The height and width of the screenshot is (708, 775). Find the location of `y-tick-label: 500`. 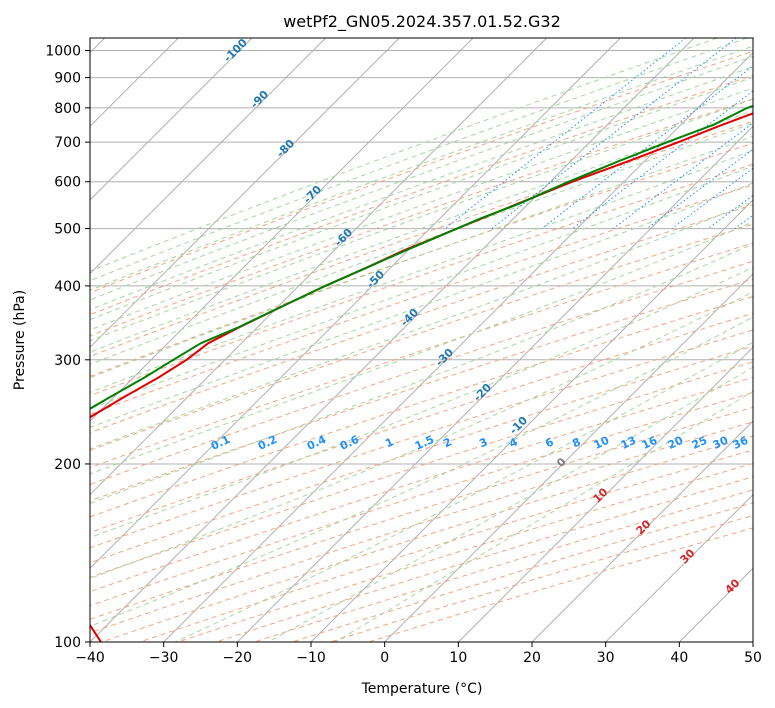

y-tick-label: 500 is located at coordinates (67, 230).